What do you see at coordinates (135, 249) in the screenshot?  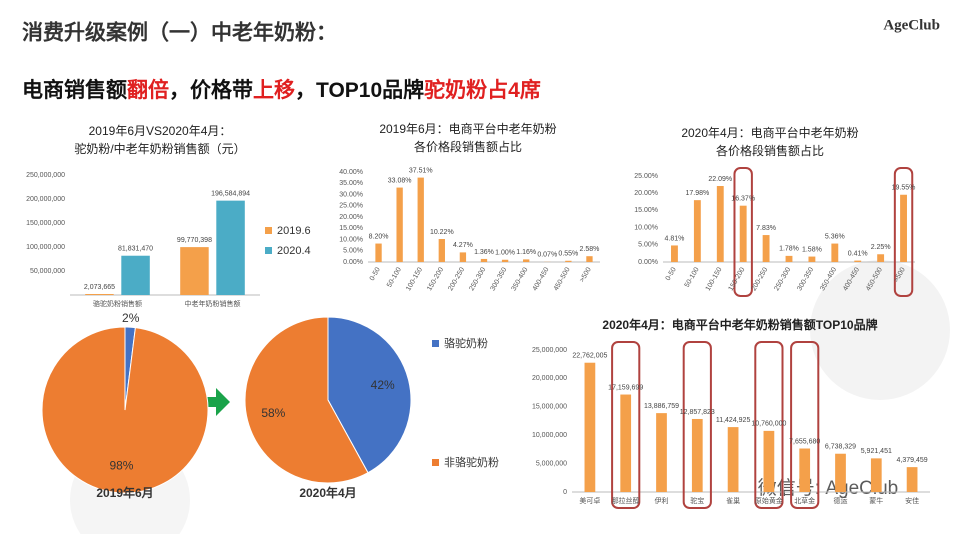 I see `data-label: 81,831,470` at bounding box center [135, 249].